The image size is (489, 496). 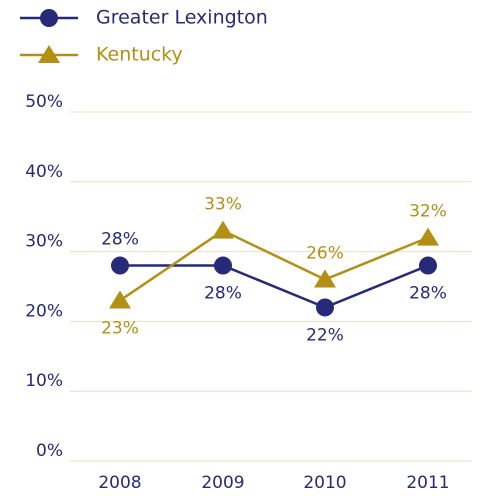 I want to click on y-tick-label: 20%, so click(x=44, y=311).